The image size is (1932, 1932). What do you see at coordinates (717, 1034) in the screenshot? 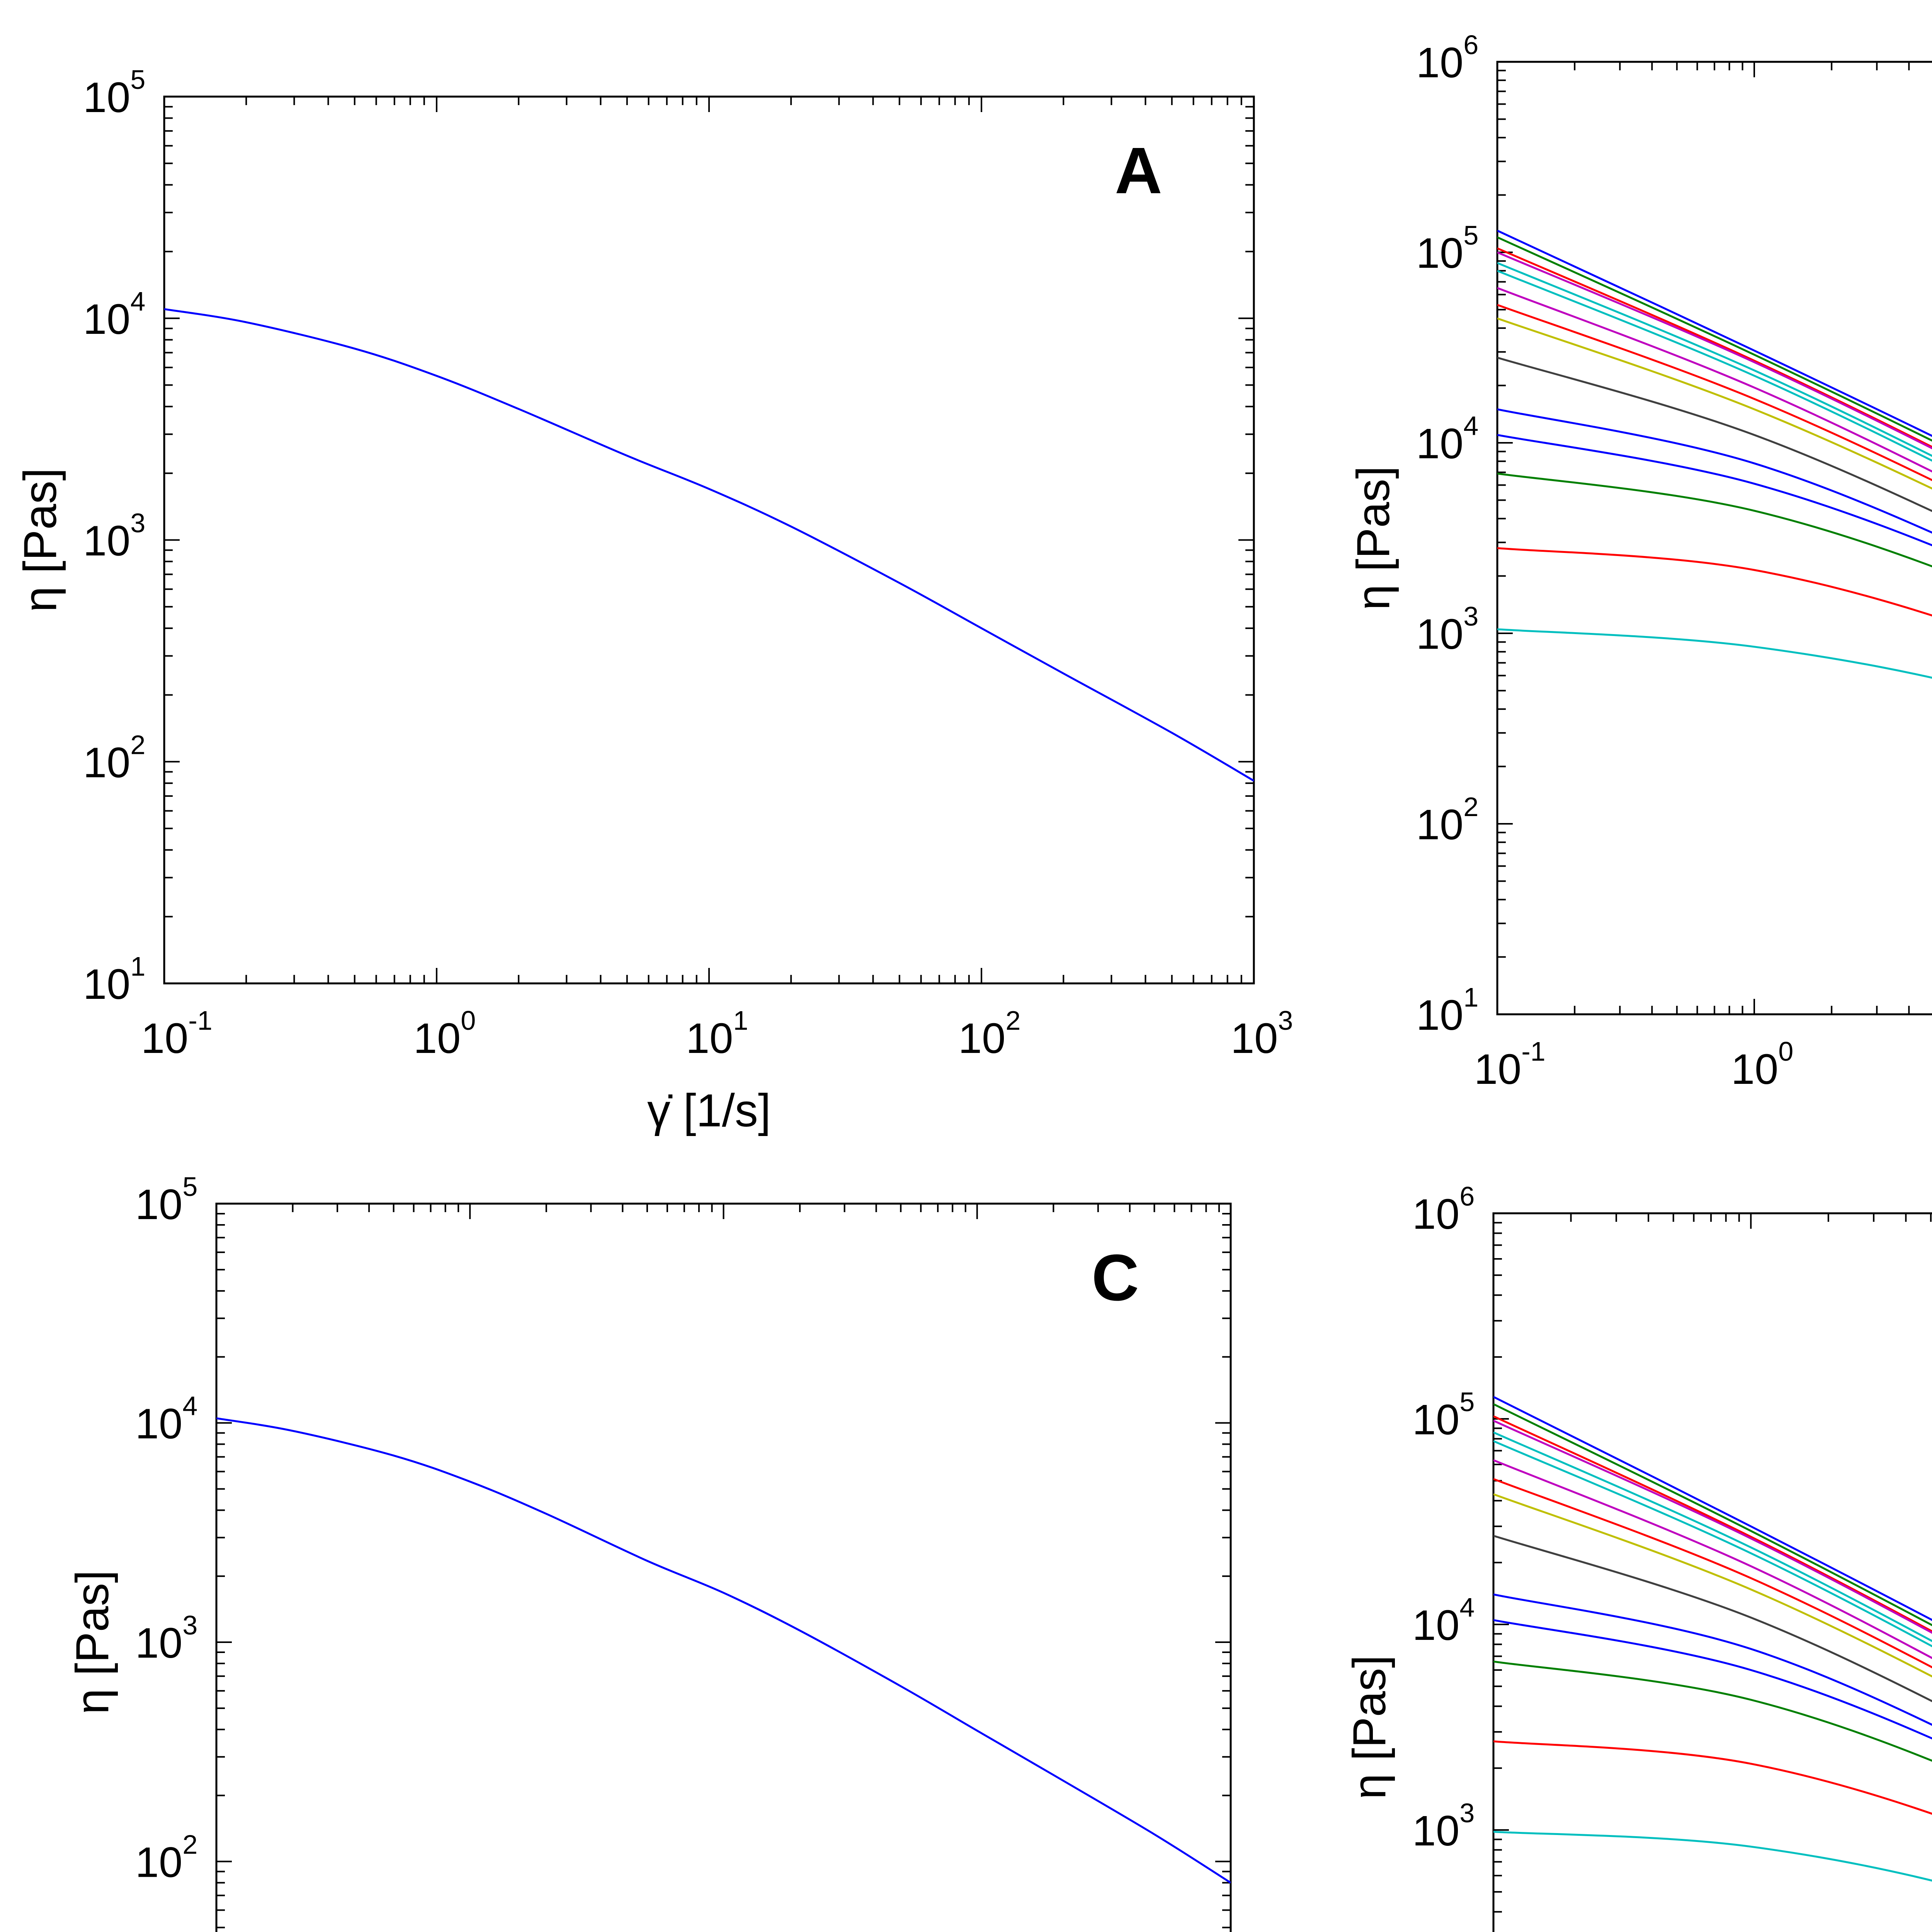
I see `x-tick-label: 10¹` at bounding box center [717, 1034].